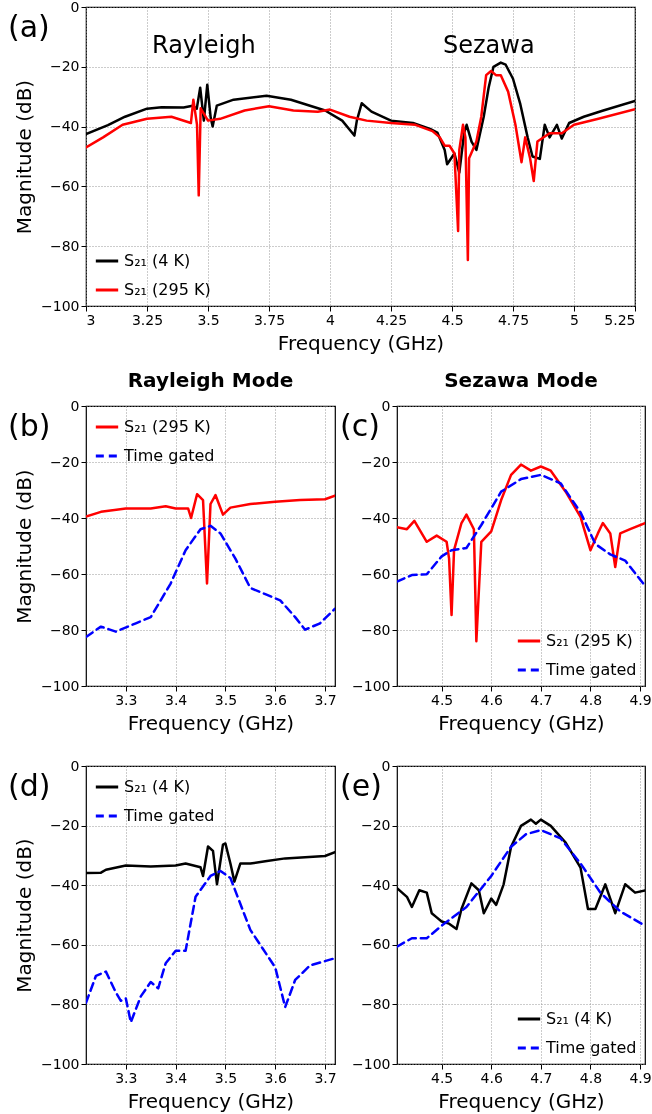  Describe the element at coordinates (147, 319) in the screenshot. I see `x-tick-label: 3.25` at that location.